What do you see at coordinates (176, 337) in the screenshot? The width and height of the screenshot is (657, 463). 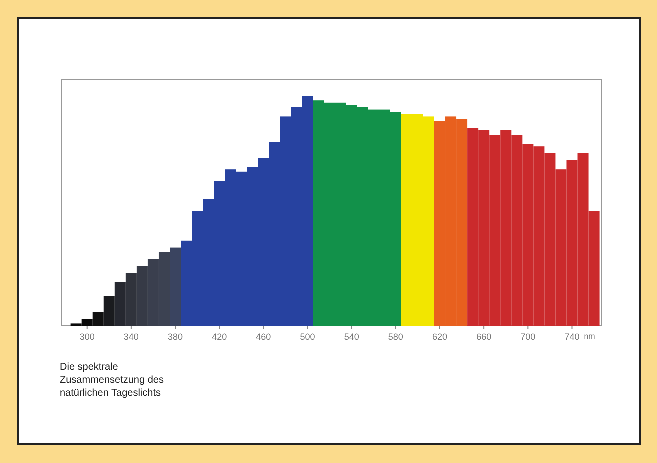 I see `x-tick-label: 380` at bounding box center [176, 337].